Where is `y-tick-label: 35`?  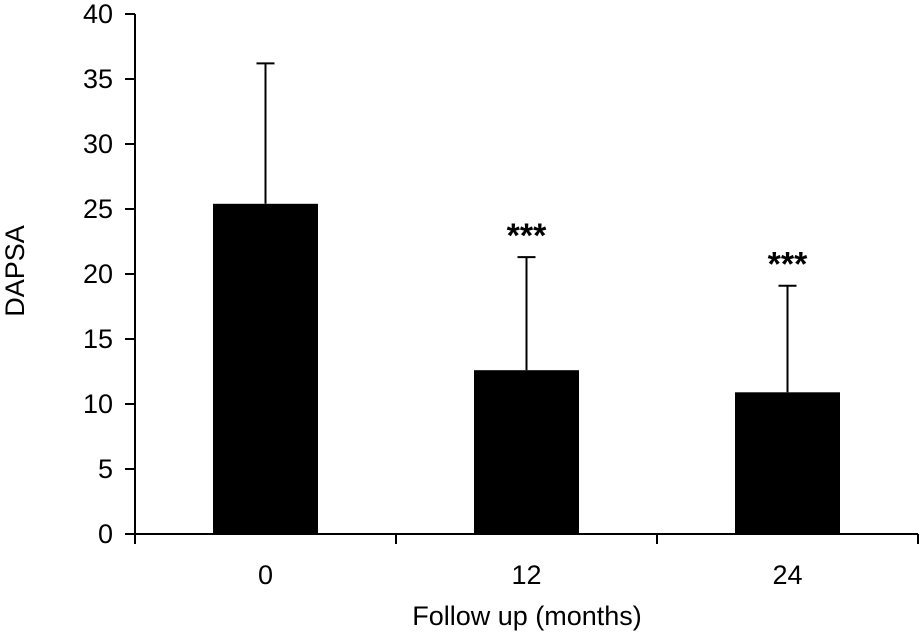 y-tick-label: 35 is located at coordinates (98, 79).